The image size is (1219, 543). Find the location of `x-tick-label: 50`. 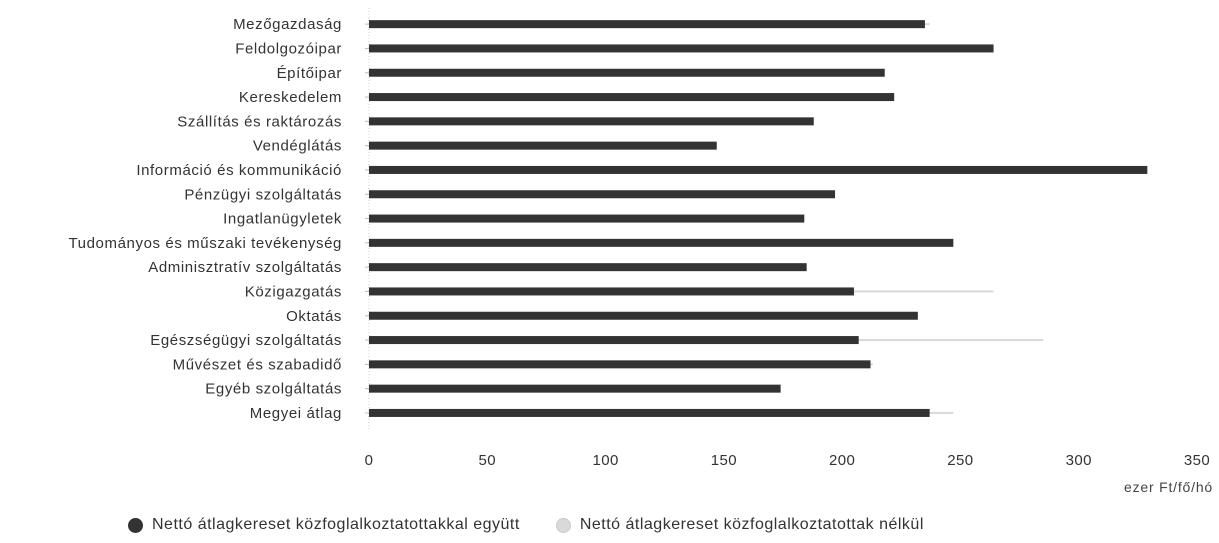

x-tick-label: 50 is located at coordinates (488, 460).